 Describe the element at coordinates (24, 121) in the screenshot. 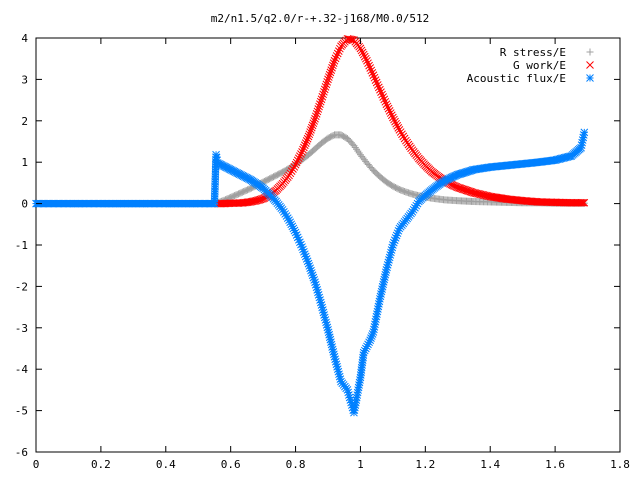

I see `y-tick-label: 2` at that location.